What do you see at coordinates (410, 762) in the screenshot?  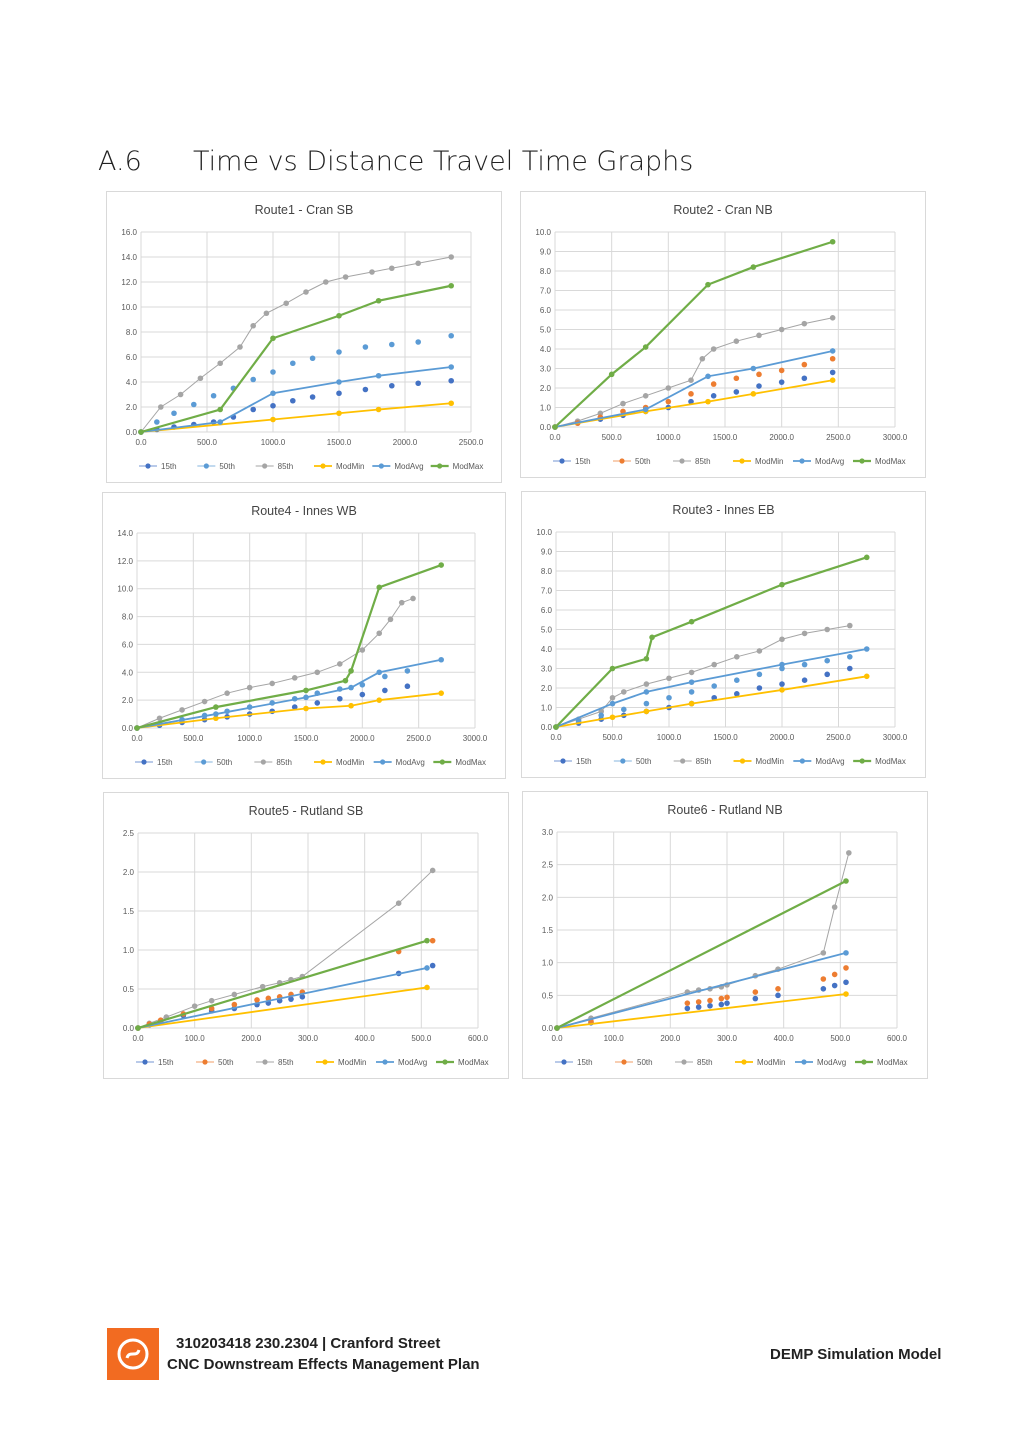 I see `legend-label: ModAvg` at bounding box center [410, 762].